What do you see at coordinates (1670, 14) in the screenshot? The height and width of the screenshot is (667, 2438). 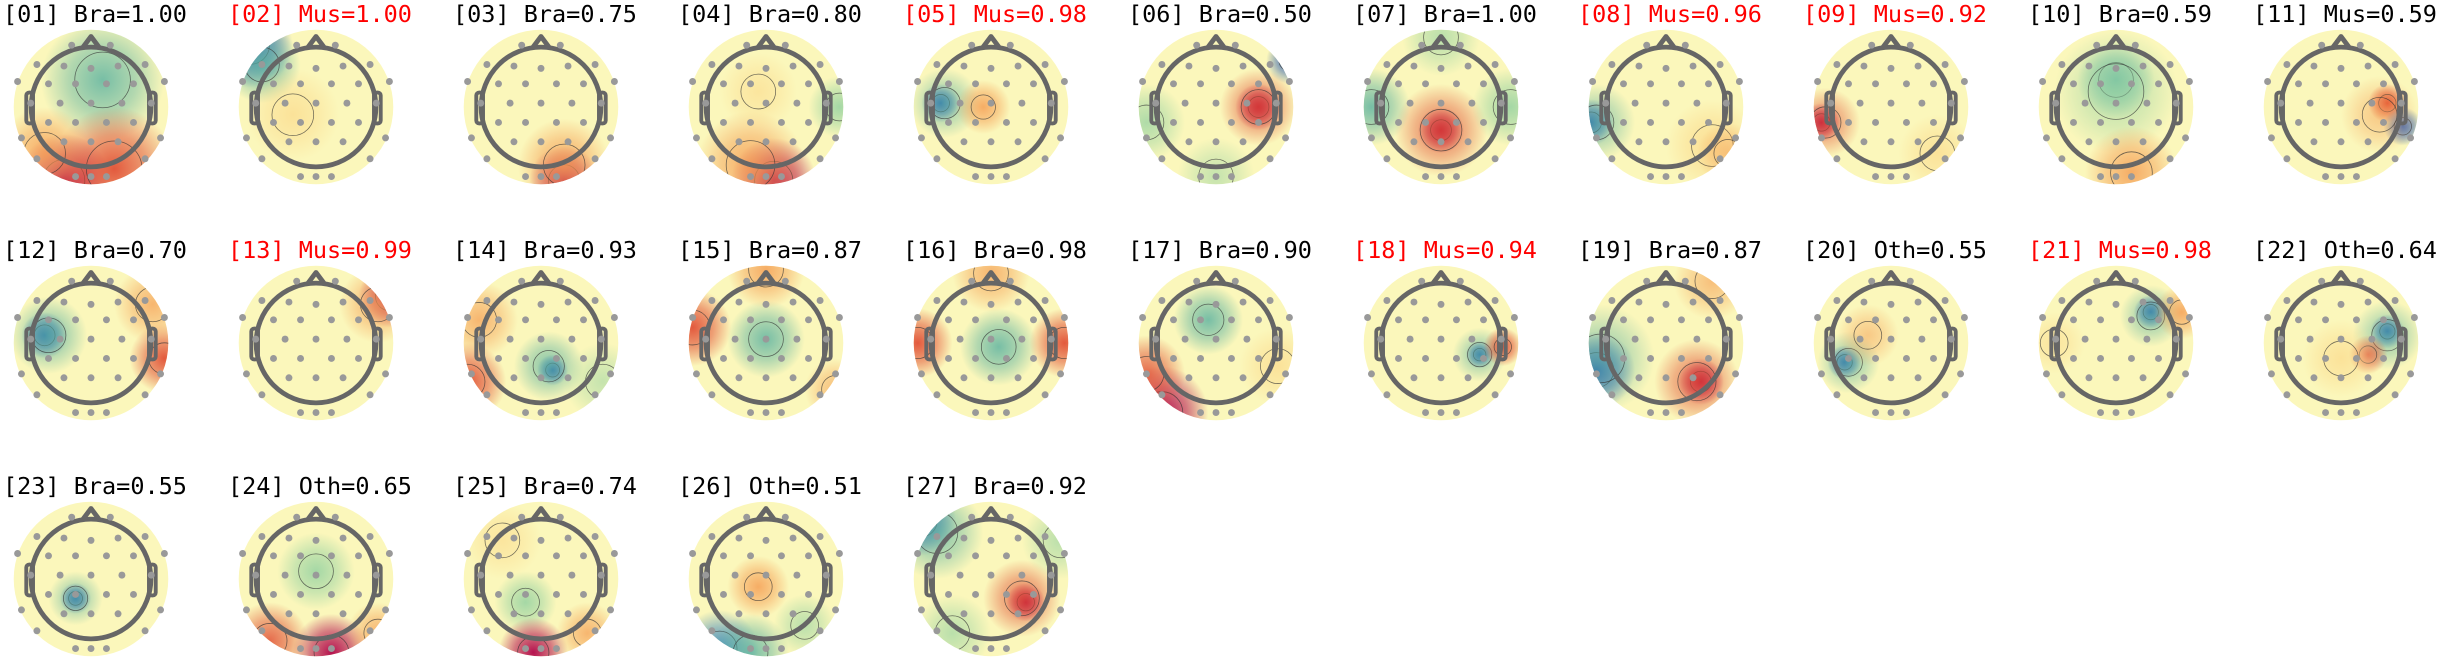 I see `component-title: [08] Mus=0.96` at bounding box center [1670, 14].